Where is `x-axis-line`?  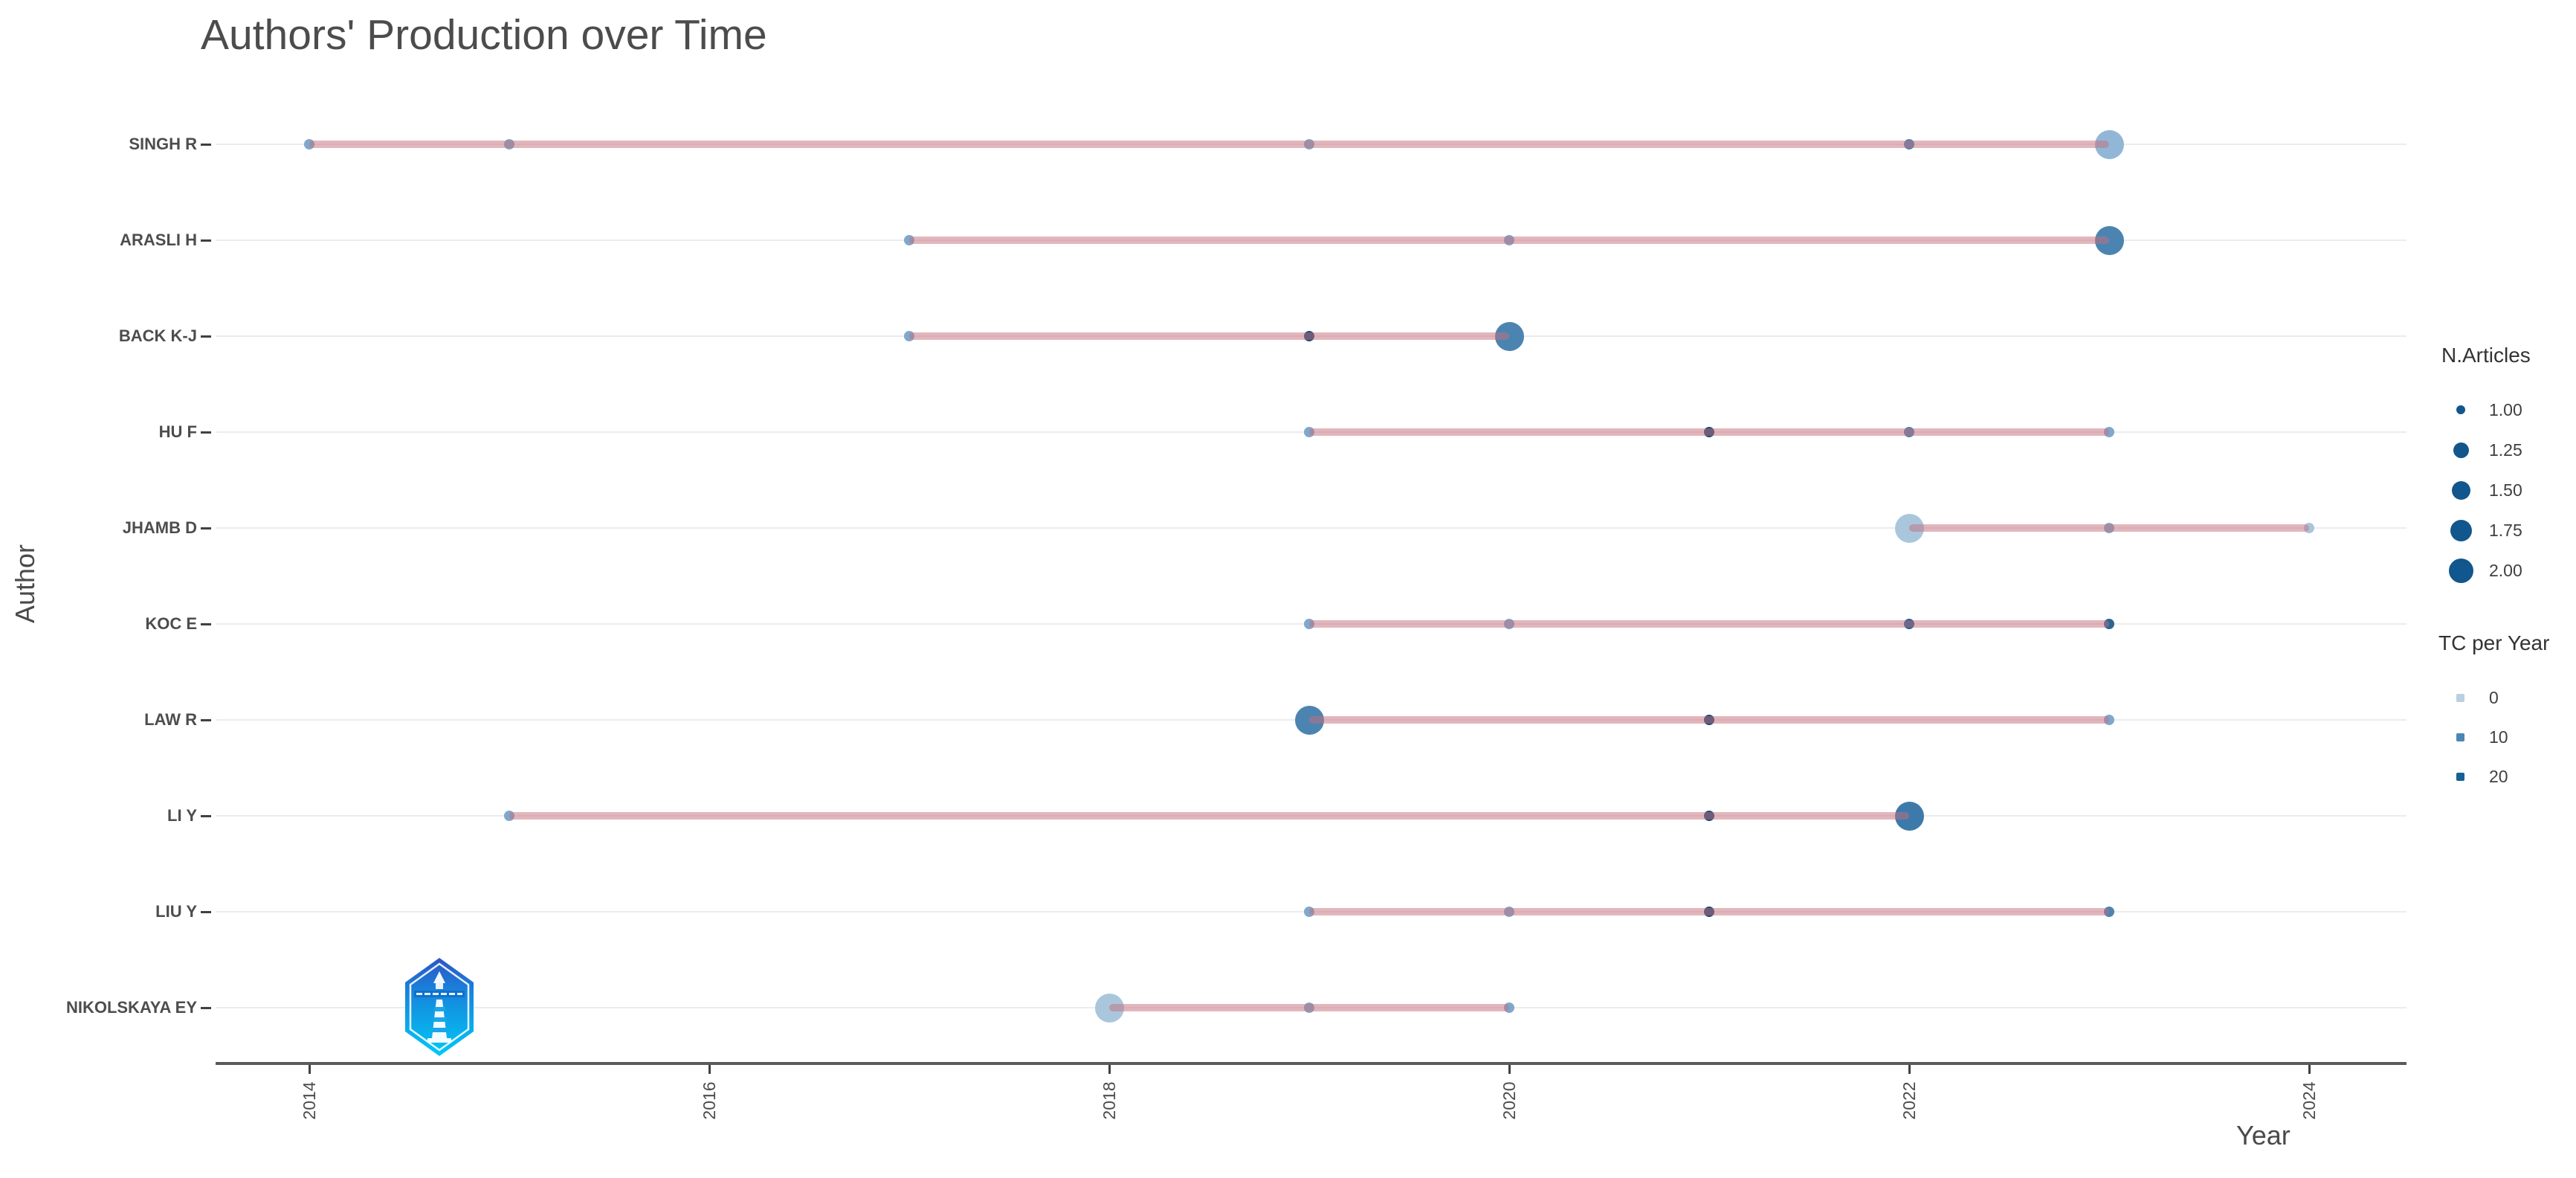
x-axis-line is located at coordinates (1311, 1063).